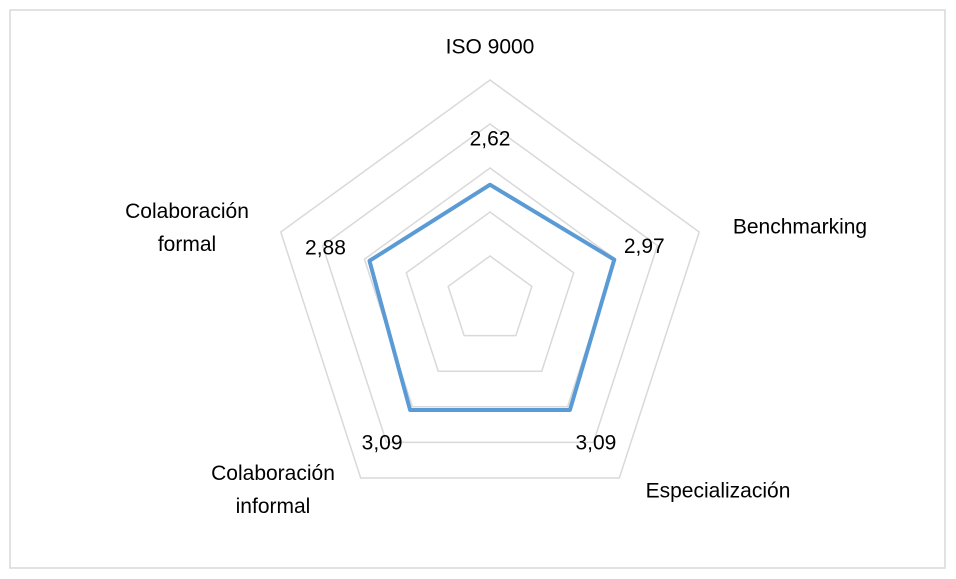  What do you see at coordinates (644, 246) in the screenshot?
I see `data-label: 2,97` at bounding box center [644, 246].